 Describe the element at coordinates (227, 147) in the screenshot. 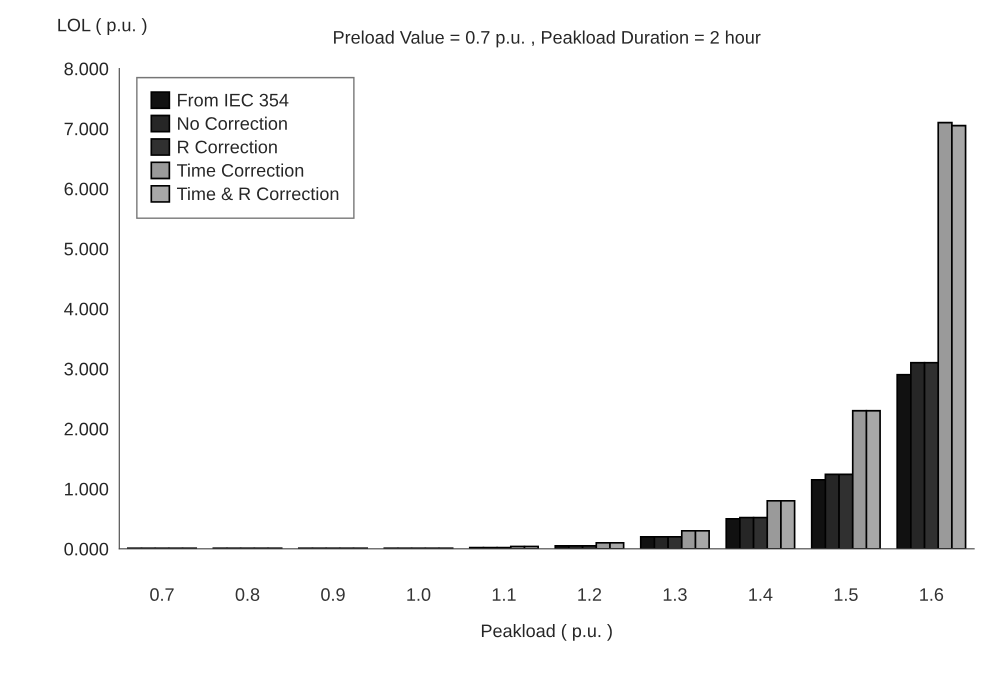

I see `legend-label: R Correction` at that location.